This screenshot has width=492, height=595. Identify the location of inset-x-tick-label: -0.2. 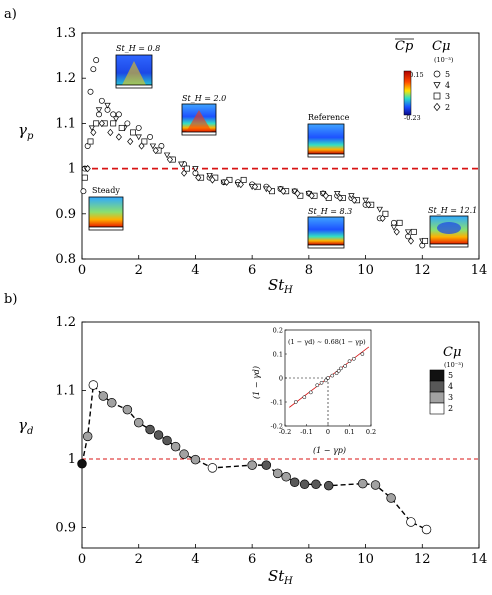
(285, 432).